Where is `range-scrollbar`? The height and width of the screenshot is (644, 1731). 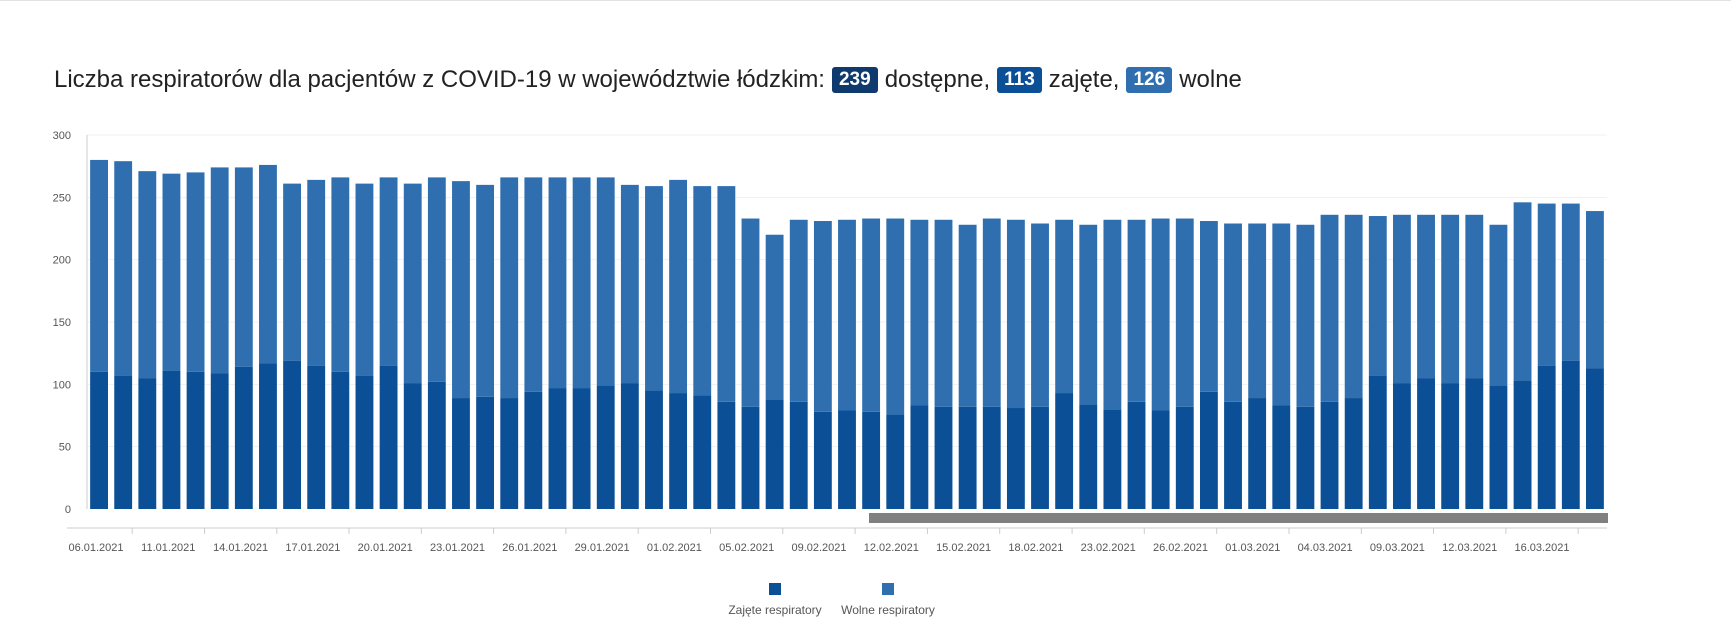 range-scrollbar is located at coordinates (1238, 518).